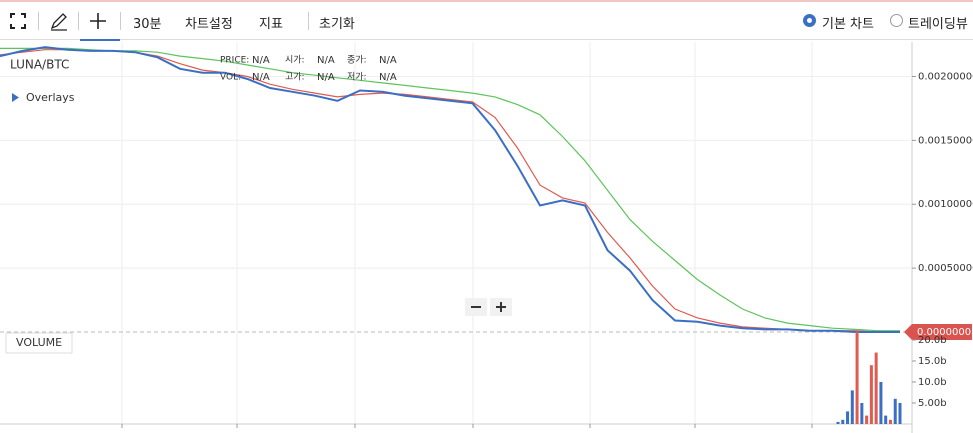 This screenshot has width=973, height=433. Describe the element at coordinates (271, 24) in the screenshot. I see `indicators-menu: 지표` at that location.